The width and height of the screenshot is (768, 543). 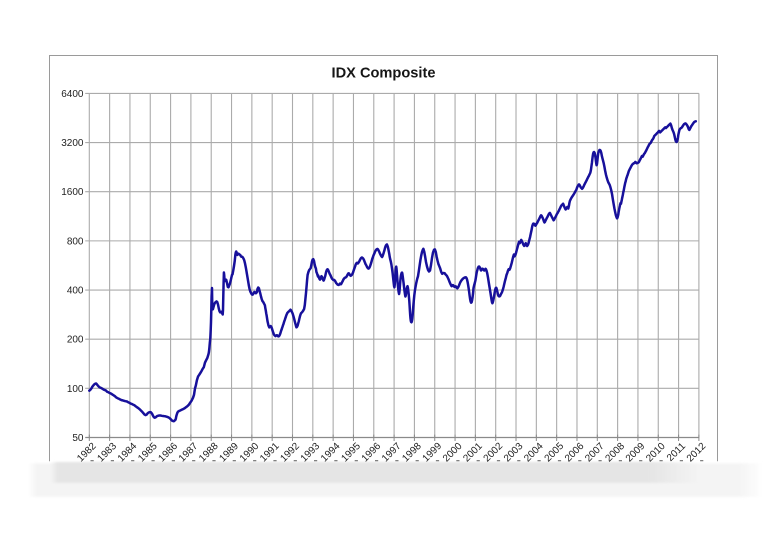 What do you see at coordinates (78, 438) in the screenshot?
I see `svg-text: 50` at bounding box center [78, 438].